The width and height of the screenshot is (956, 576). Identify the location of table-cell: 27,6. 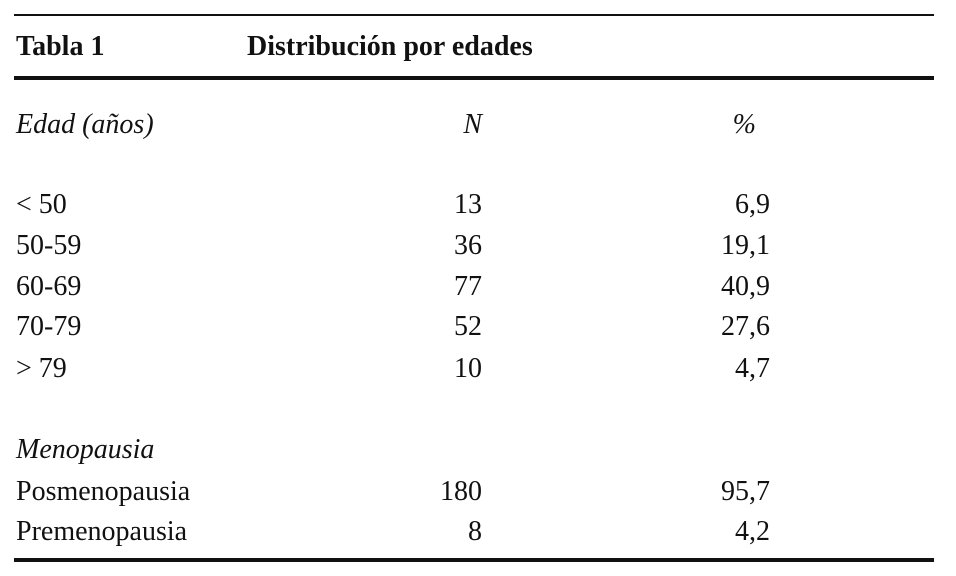
(745, 326).